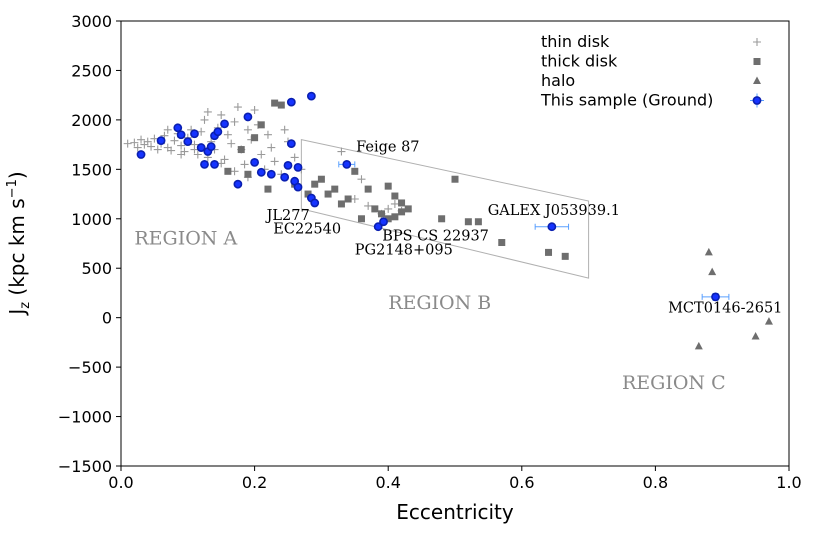  What do you see at coordinates (12, 188) in the screenshot?
I see `y-axis-label-exp: −1` at bounding box center [12, 188].